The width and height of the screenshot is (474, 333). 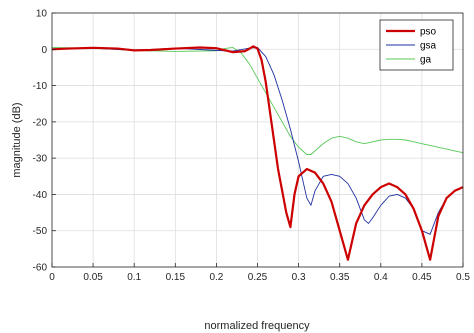 What do you see at coordinates (340, 277) in the screenshot?
I see `x-tick-label: 0.35` at bounding box center [340, 277].